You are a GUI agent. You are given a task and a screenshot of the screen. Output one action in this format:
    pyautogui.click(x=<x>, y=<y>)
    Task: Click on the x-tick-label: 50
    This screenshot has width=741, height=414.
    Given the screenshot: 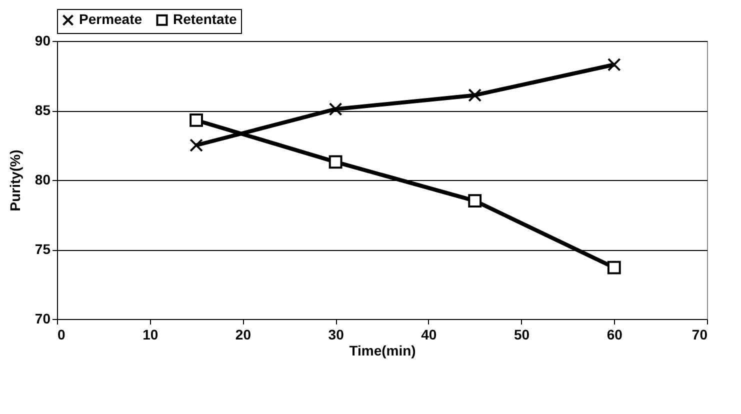 What is the action you would take?
    pyautogui.click(x=522, y=334)
    